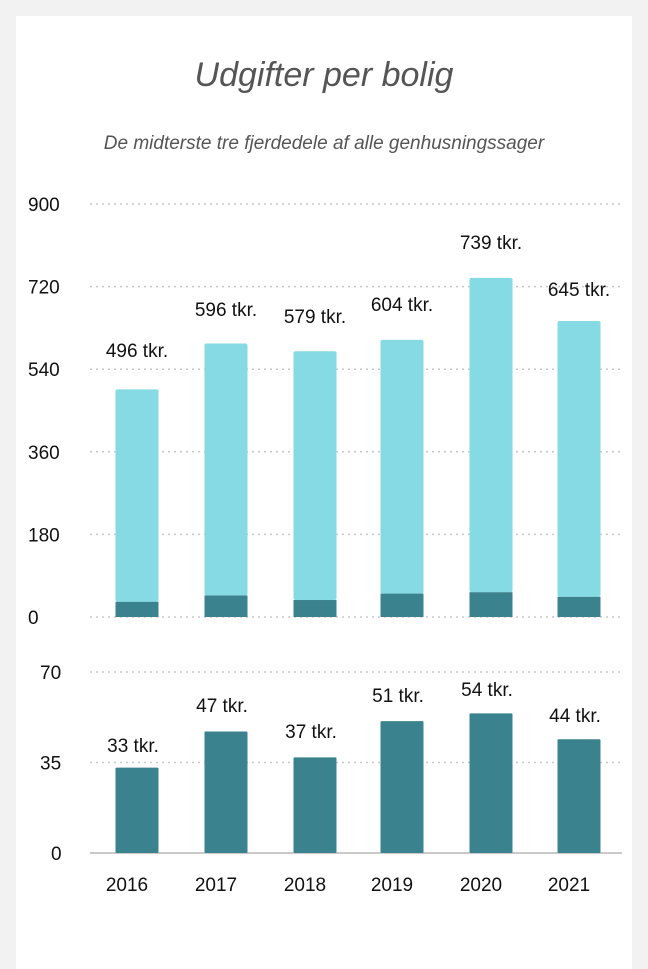 The image size is (648, 969). I want to click on x-tick-label: 2016, so click(127, 885).